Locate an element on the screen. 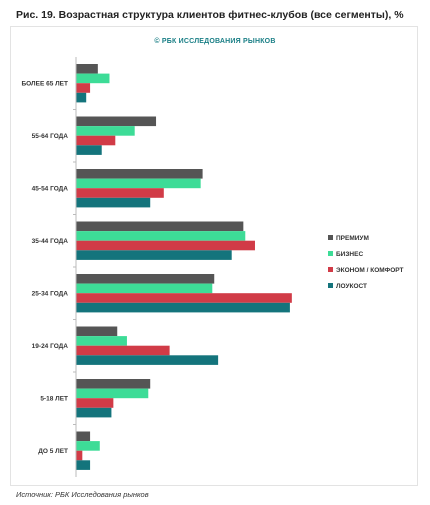  legend-label: ПРЕМИУМ is located at coordinates (352, 238).